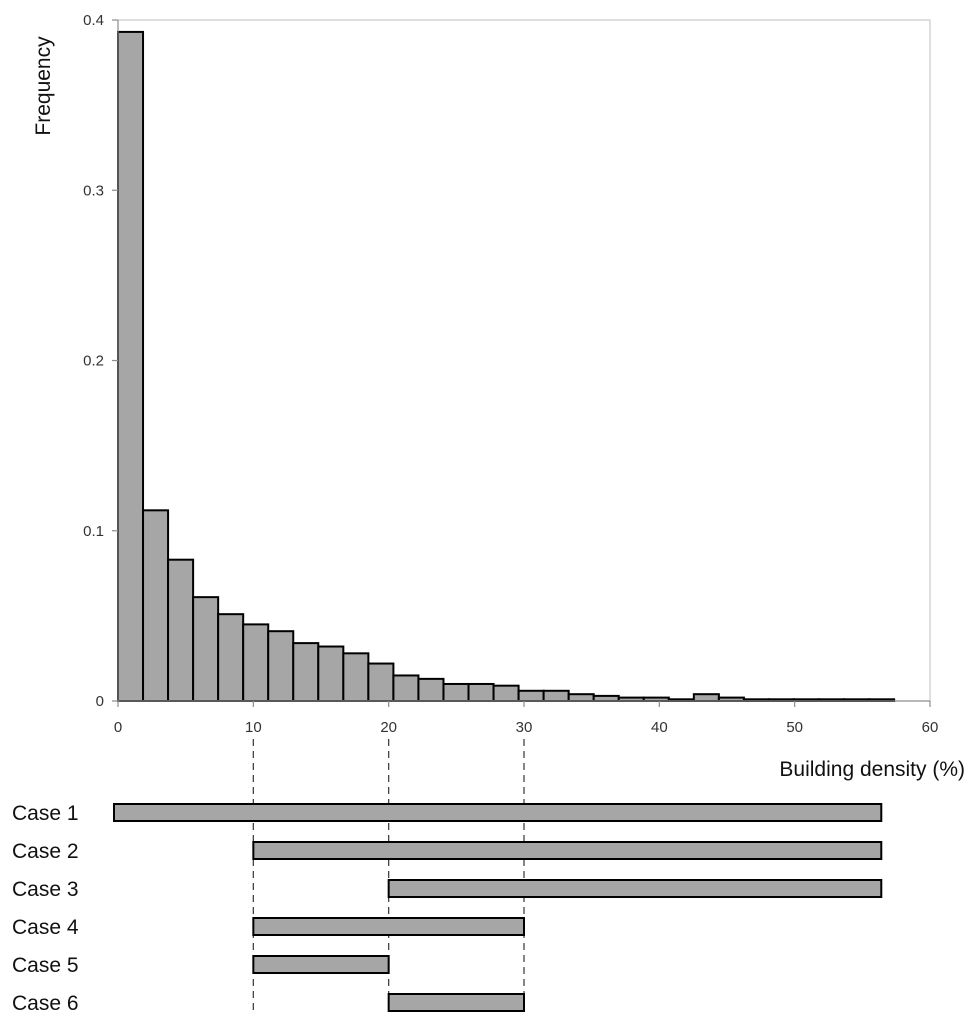 The width and height of the screenshot is (969, 1015). What do you see at coordinates (93, 20) in the screenshot?
I see `y-tick-label: 0.4` at bounding box center [93, 20].